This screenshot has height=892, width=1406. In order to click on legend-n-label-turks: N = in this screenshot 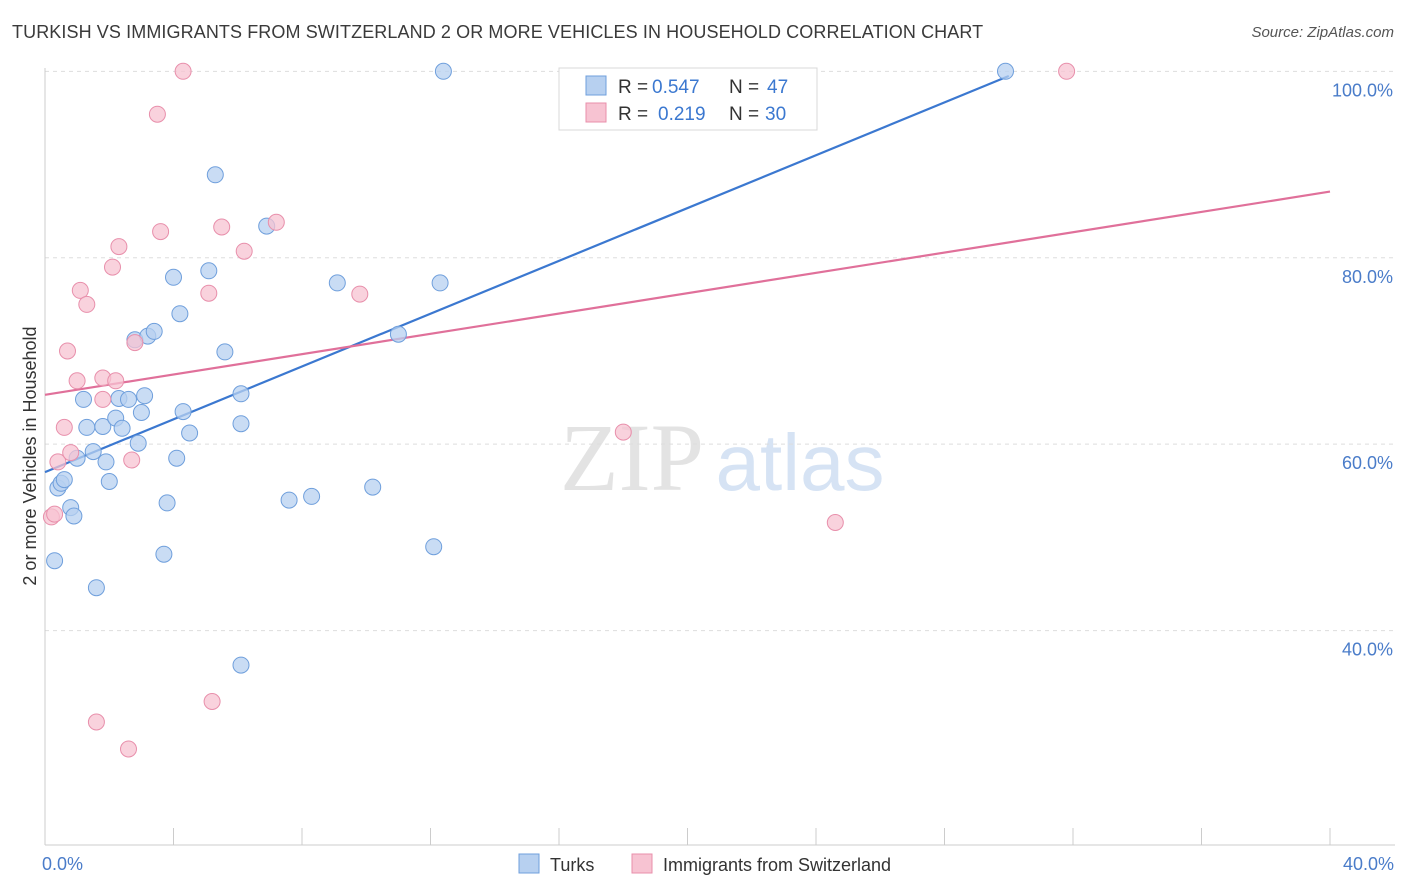, I will do `click(744, 87)`.